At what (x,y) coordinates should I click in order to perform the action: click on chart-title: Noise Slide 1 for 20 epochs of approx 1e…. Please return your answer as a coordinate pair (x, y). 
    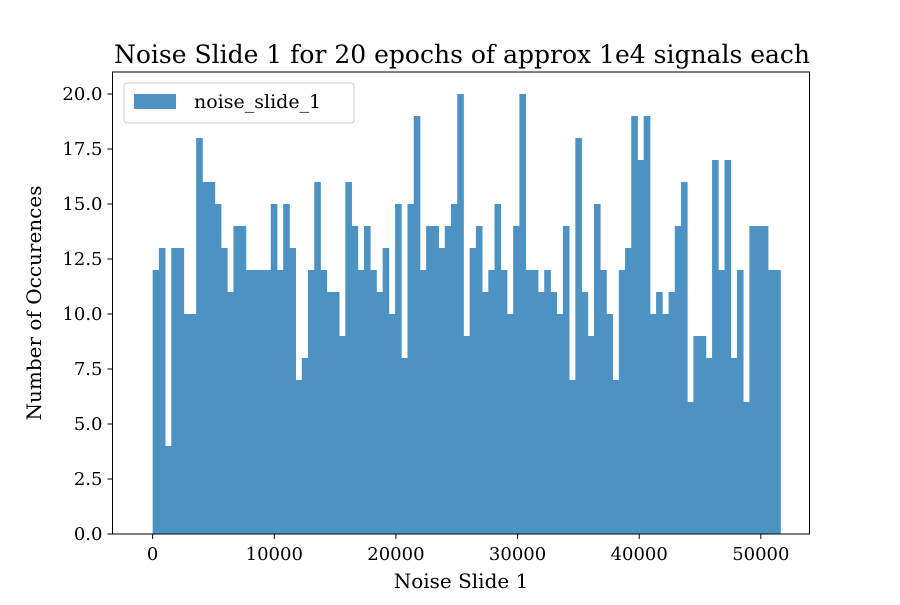
    Looking at the image, I should click on (462, 54).